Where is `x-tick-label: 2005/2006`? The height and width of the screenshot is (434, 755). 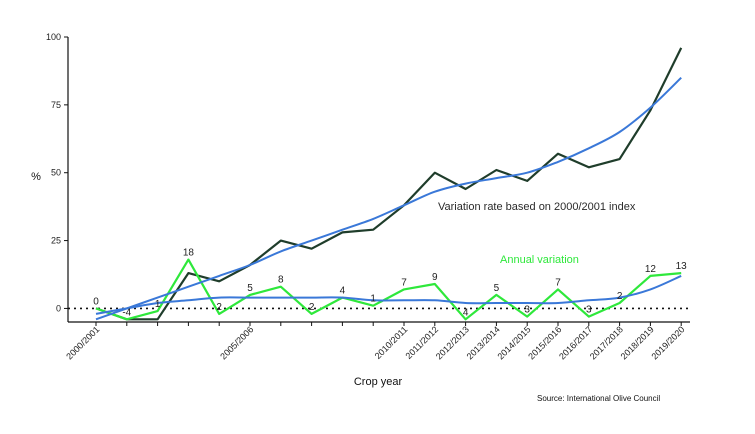 x-tick-label: 2005/2006 is located at coordinates (236, 342).